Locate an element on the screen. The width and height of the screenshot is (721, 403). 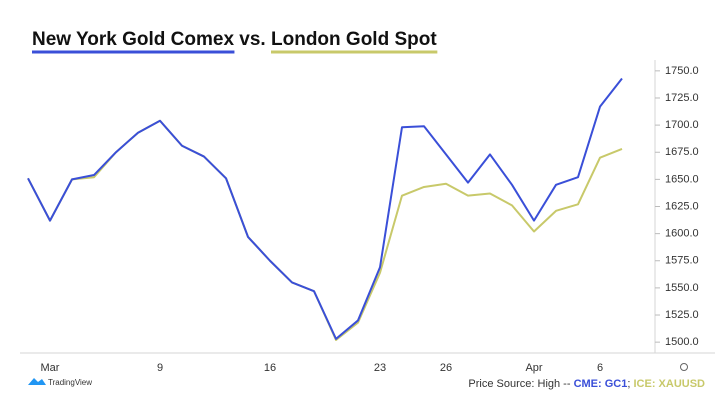
y-tick-label: 1675.0 is located at coordinates (682, 152).